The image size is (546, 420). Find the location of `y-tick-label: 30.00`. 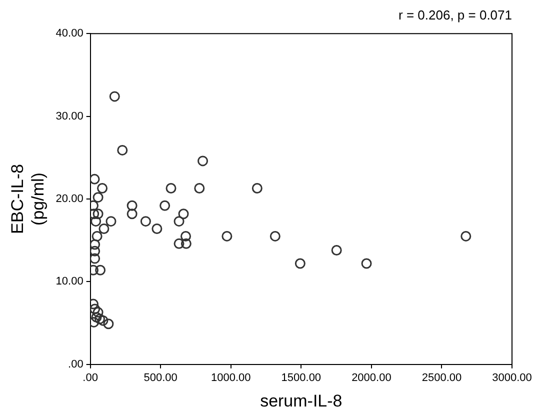

y-tick-label: 30.00 is located at coordinates (70, 116).